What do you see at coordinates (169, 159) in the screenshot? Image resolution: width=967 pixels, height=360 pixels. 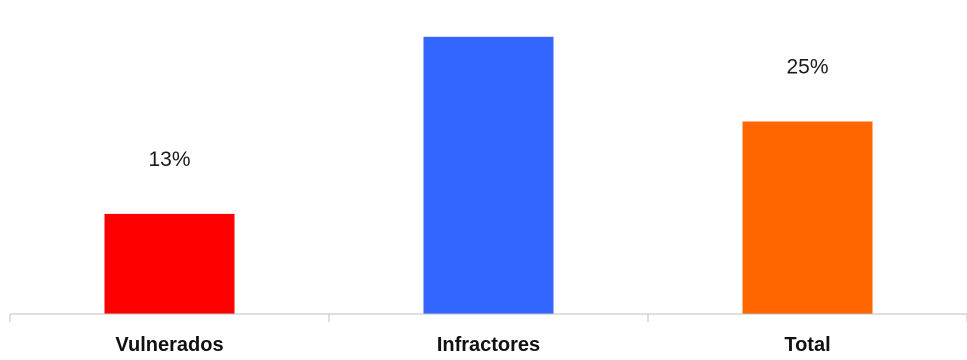 I see `value-label-vulnerados: 13%` at bounding box center [169, 159].